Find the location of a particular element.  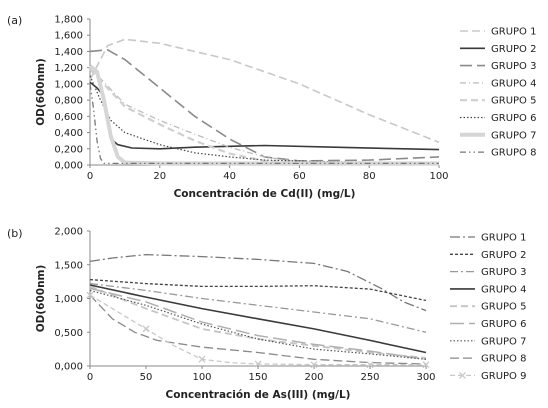

legend-label: GRUPO 9 is located at coordinates (503, 376).